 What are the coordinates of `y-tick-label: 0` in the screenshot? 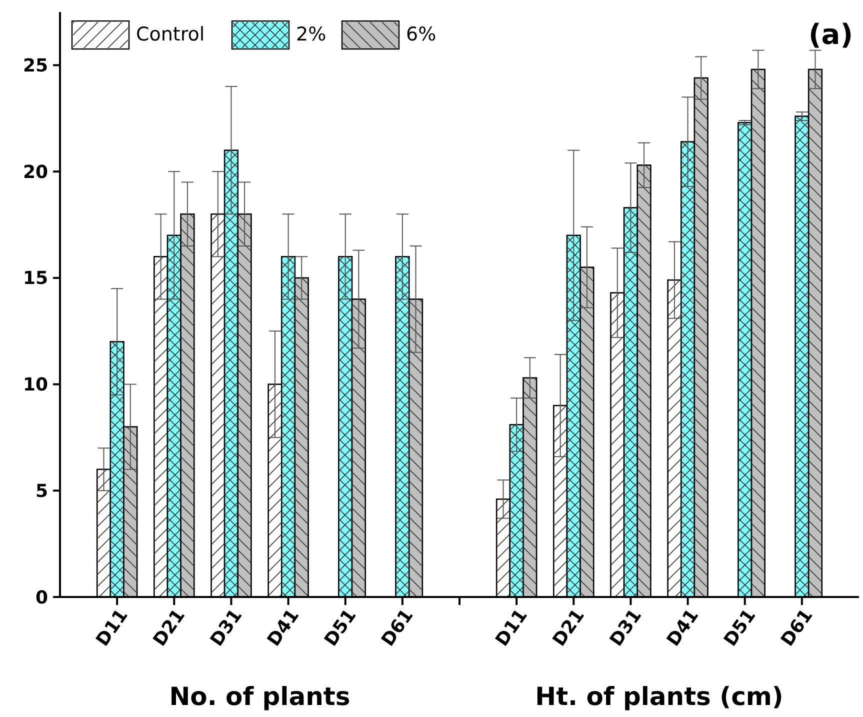 It's located at (41, 597).